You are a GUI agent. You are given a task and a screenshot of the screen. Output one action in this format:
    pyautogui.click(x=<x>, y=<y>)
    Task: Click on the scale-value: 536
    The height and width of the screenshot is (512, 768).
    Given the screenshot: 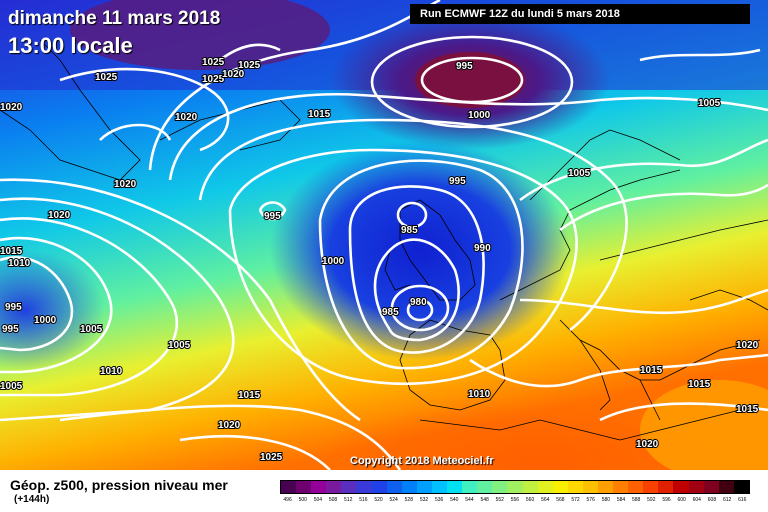 What is the action you would take?
    pyautogui.click(x=439, y=500)
    